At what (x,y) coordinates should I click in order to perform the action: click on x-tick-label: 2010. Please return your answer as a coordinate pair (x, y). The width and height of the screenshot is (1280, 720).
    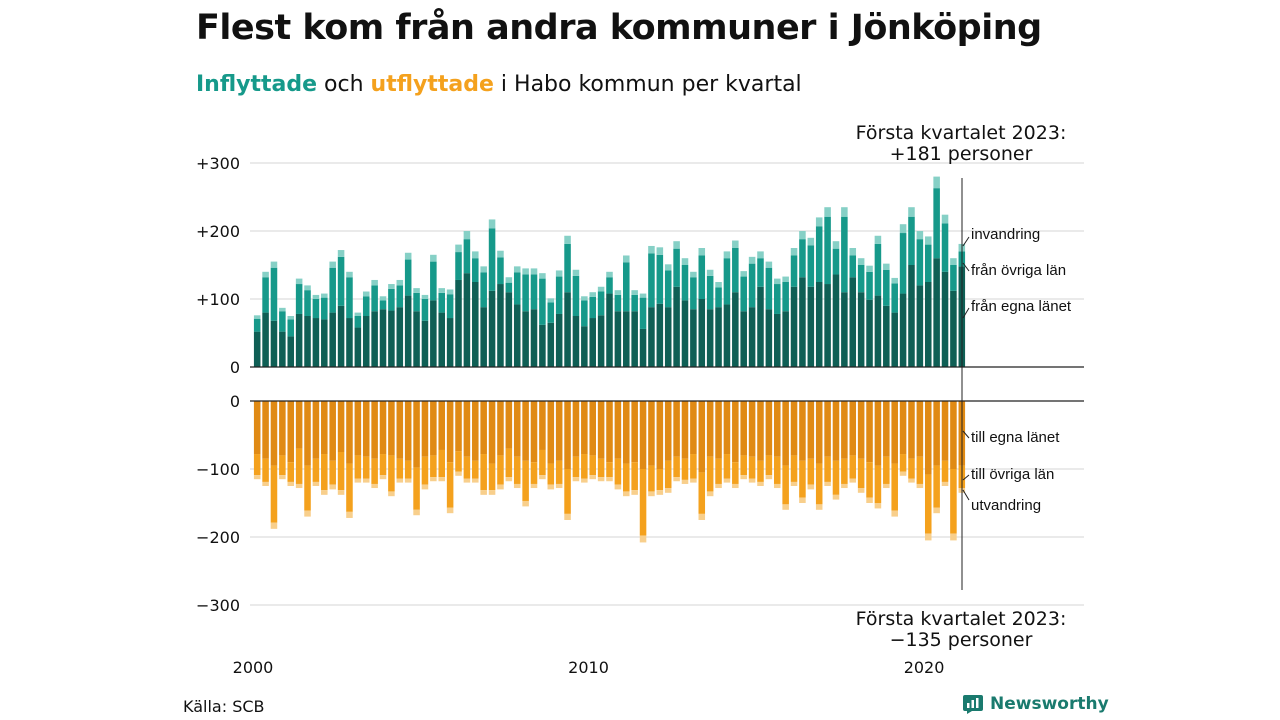
    Looking at the image, I should click on (588, 667).